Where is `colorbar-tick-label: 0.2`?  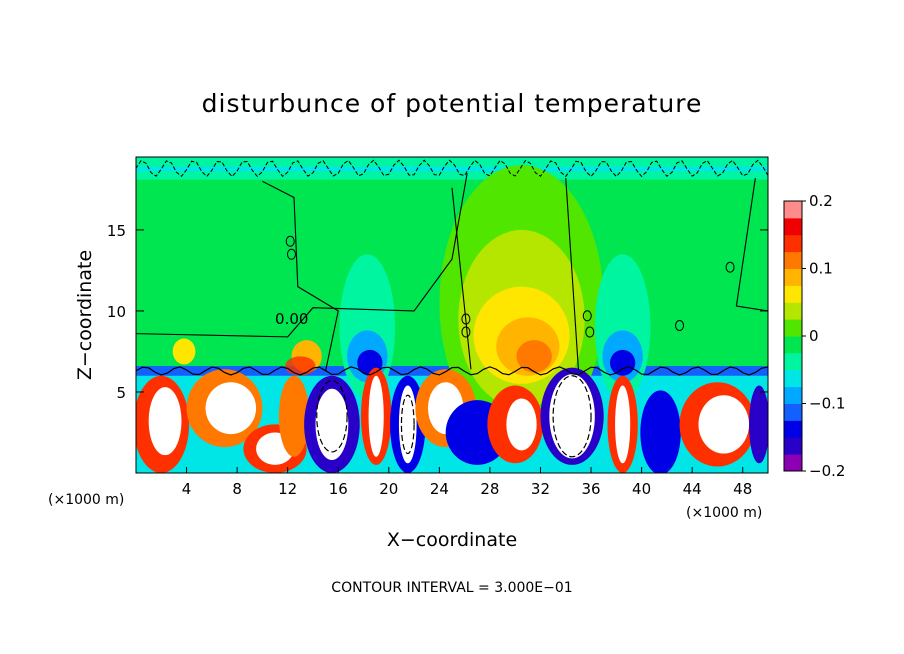
colorbar-tick-label: 0.2 is located at coordinates (821, 201).